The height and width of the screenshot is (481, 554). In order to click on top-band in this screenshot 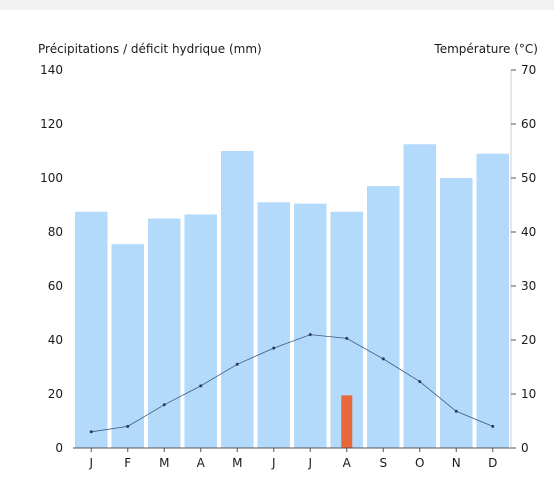, I will do `click(277, 5)`.